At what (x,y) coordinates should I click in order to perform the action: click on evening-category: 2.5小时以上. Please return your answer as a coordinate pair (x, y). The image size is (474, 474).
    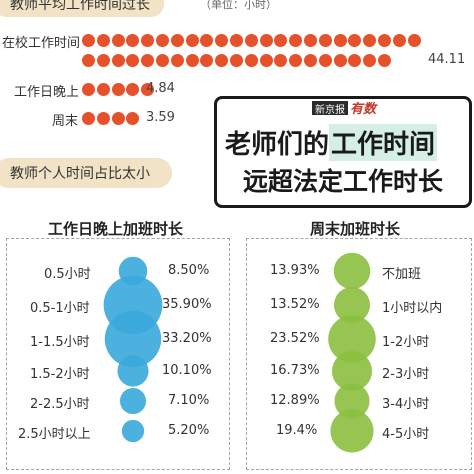
    Looking at the image, I should click on (54, 434).